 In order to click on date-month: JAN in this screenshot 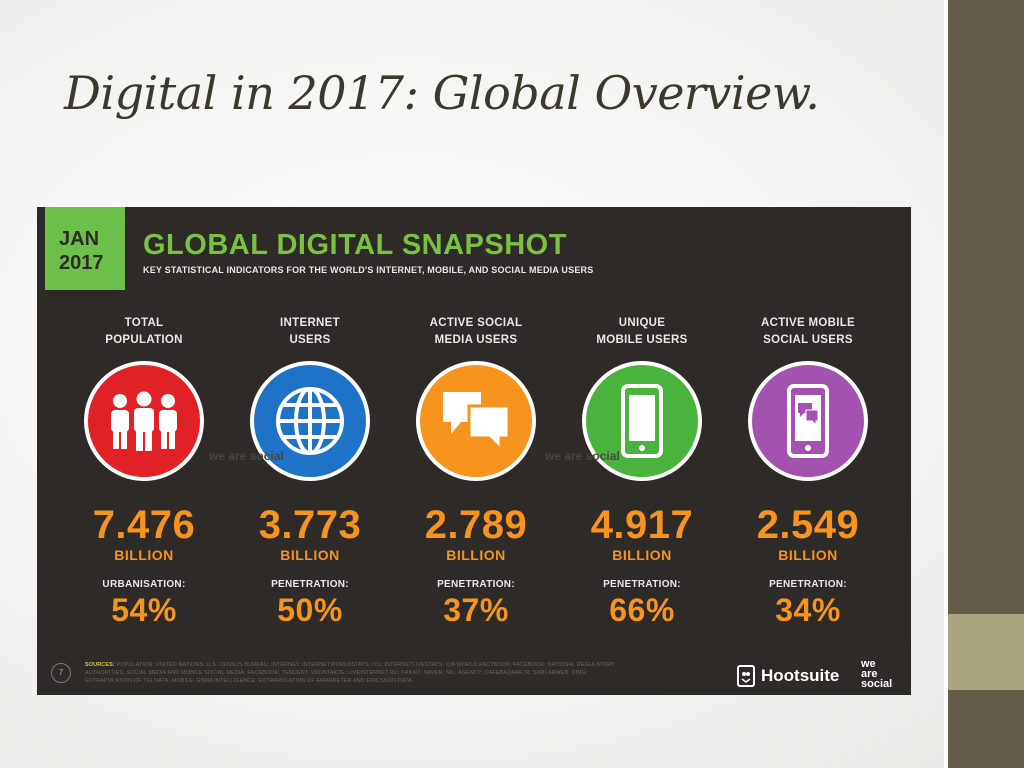, I will do `click(79, 239)`.